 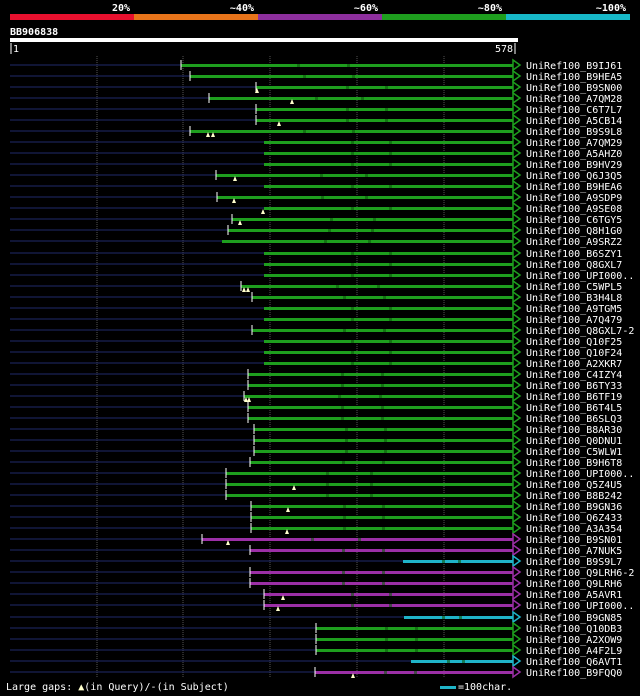 What do you see at coordinates (574, 165) in the screenshot?
I see `hit-label: UniRef100_B9HV29` at bounding box center [574, 165].